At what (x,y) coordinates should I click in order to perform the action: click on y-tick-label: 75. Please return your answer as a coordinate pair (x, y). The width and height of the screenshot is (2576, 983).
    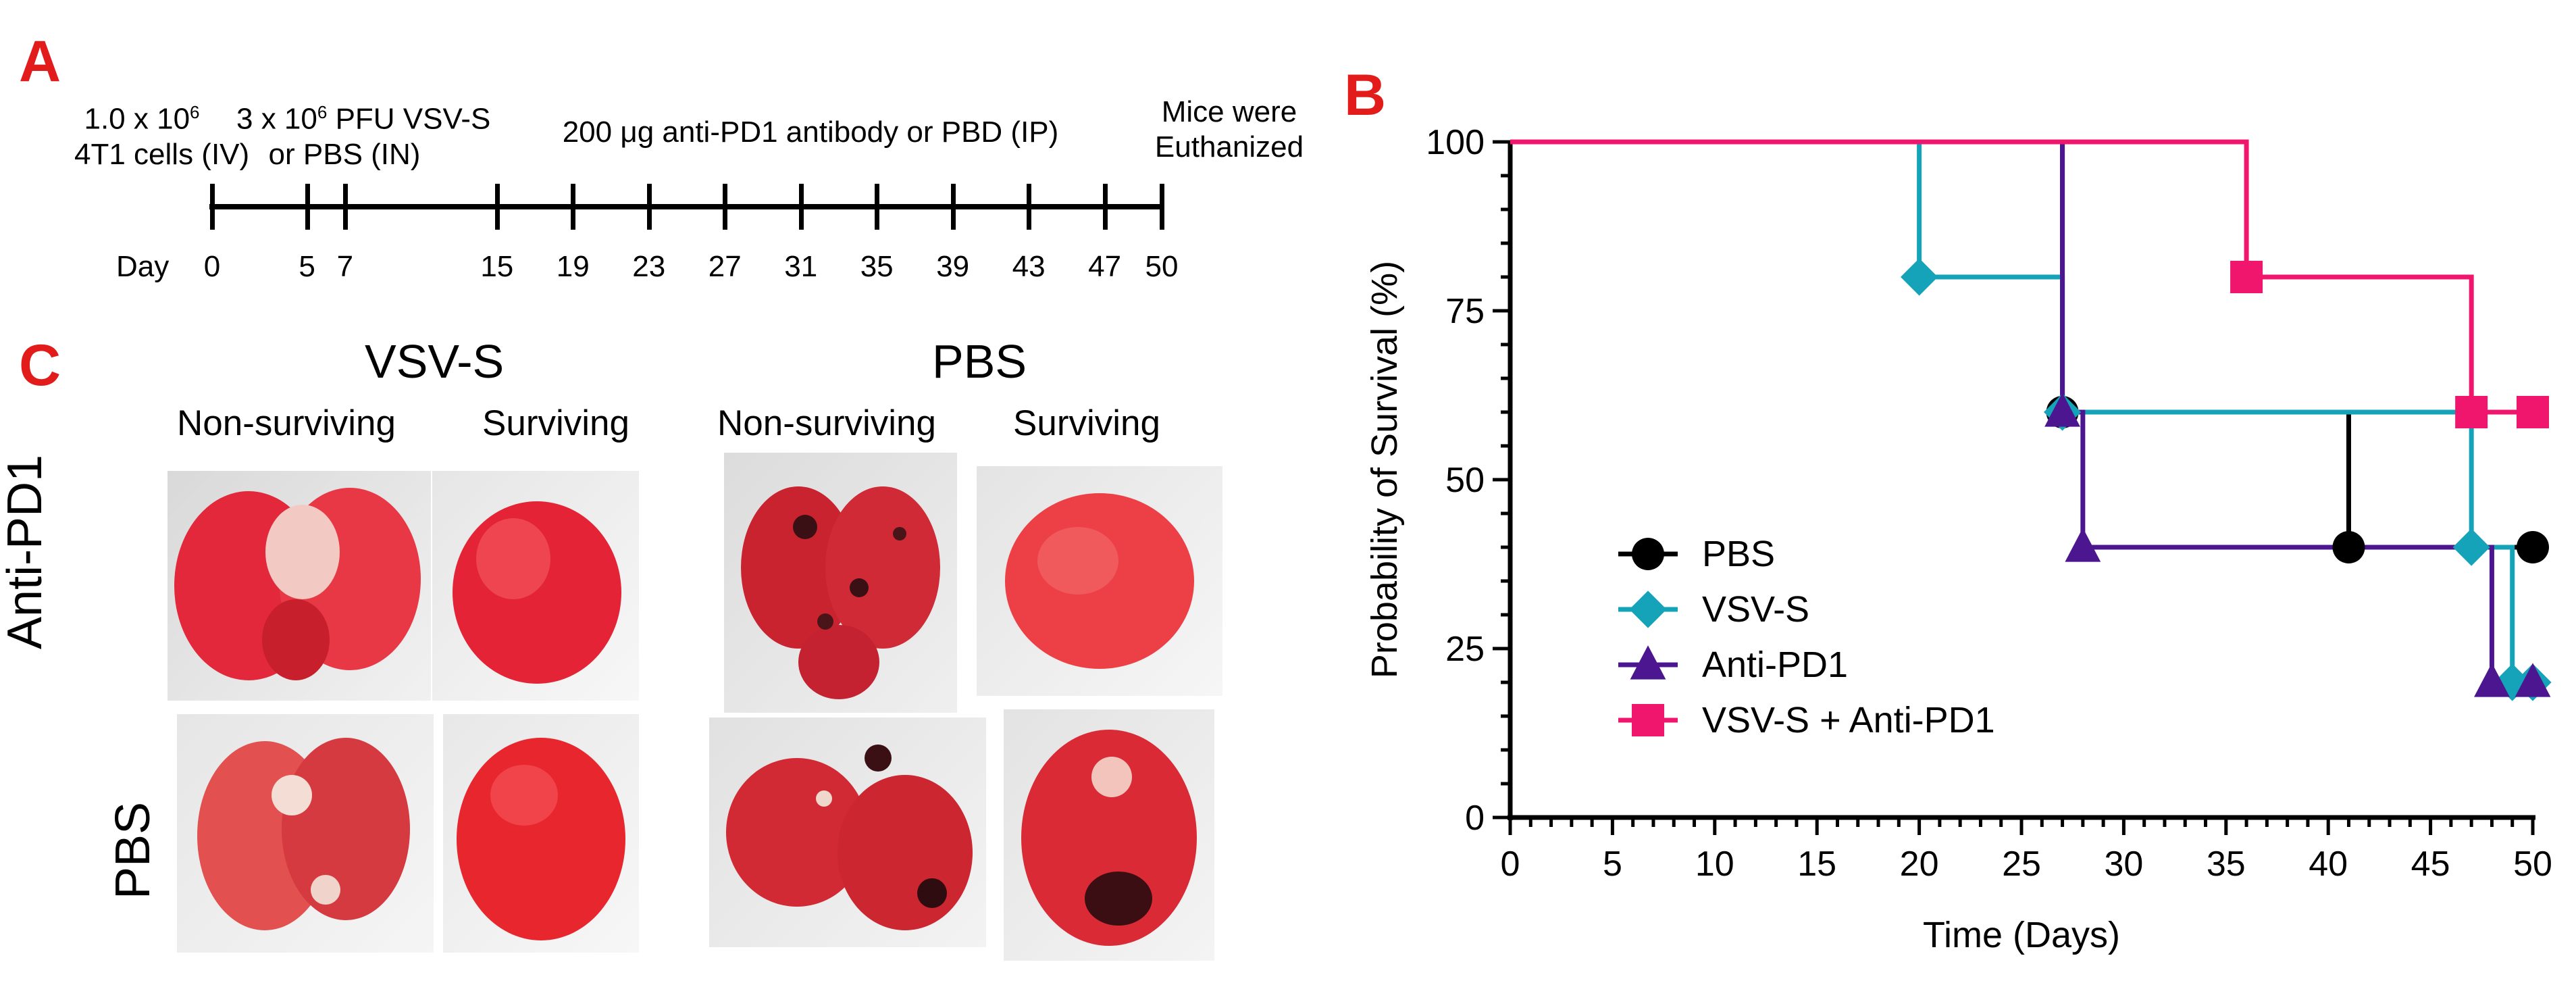
    Looking at the image, I should click on (1465, 311).